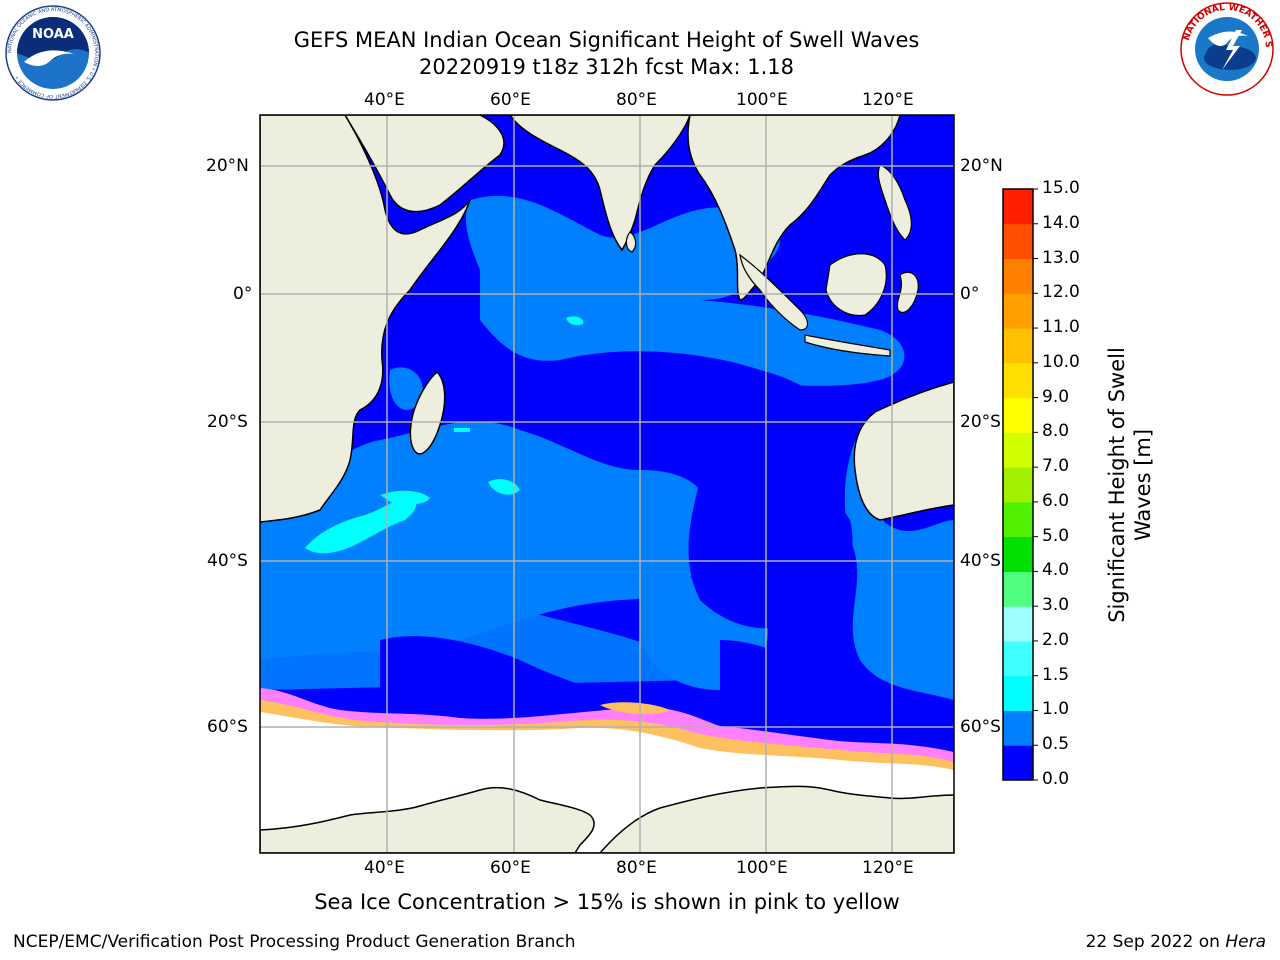 The height and width of the screenshot is (960, 1280). Describe the element at coordinates (1056, 466) in the screenshot. I see `colorbar-tick-label: 7.0` at that location.